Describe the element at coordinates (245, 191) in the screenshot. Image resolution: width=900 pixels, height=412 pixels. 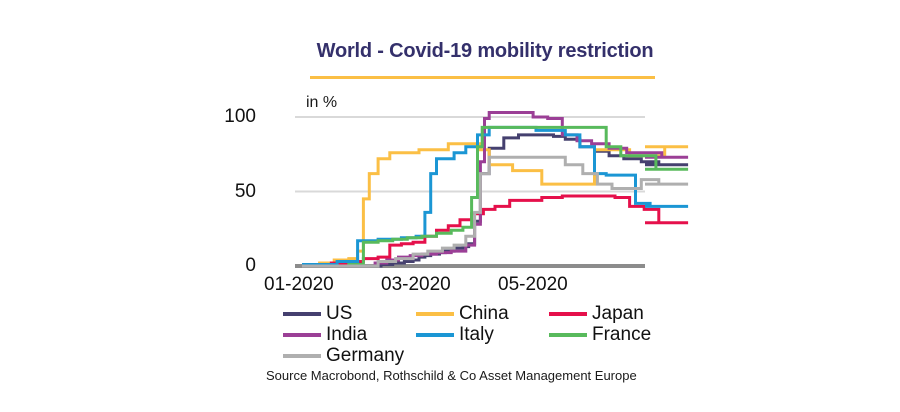
I see `y-tick-label: 50` at that location.